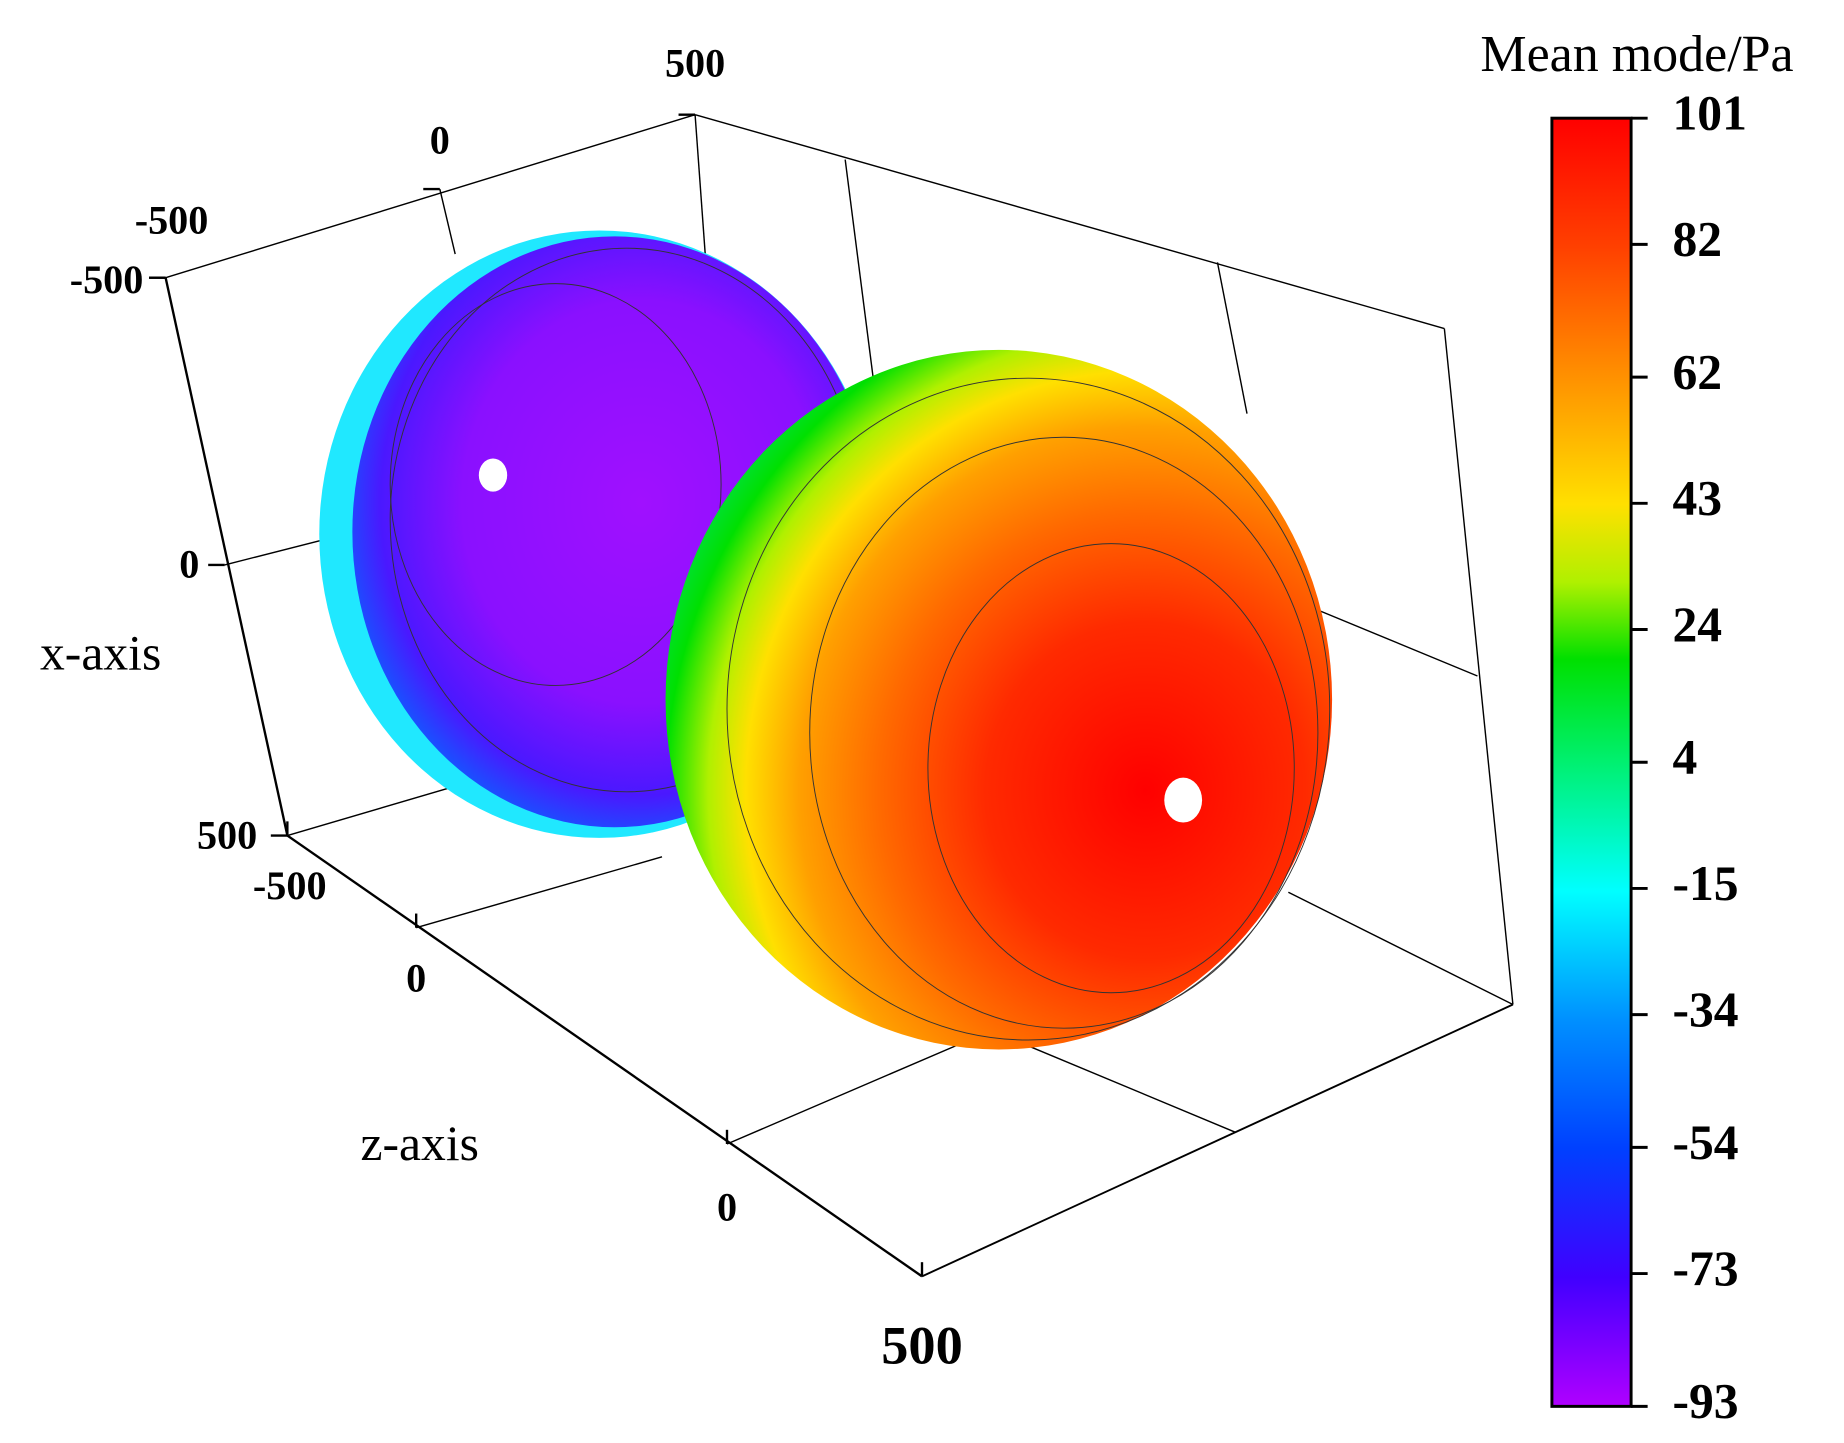 This screenshot has width=1844, height=1443. Describe the element at coordinates (1705, 1142) in the screenshot. I see `colorbar-tick-label: -54` at that location.